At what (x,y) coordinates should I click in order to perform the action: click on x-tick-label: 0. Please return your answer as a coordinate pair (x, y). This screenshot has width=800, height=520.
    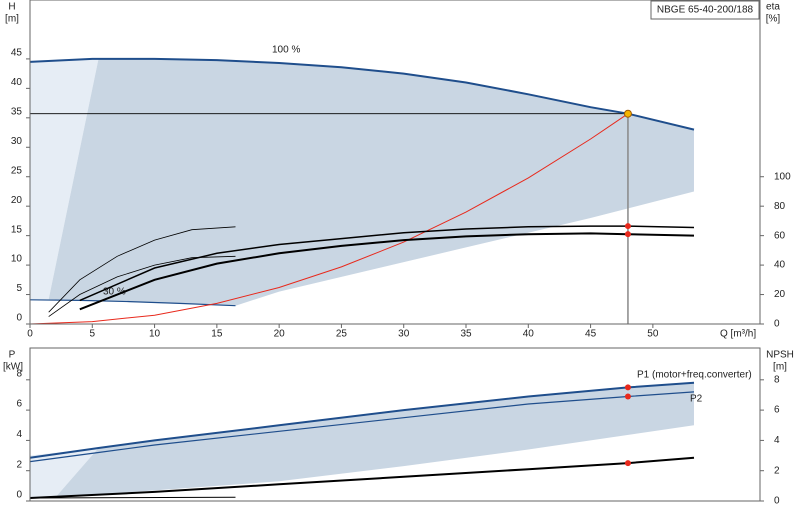
    Looking at the image, I should click on (30, 334).